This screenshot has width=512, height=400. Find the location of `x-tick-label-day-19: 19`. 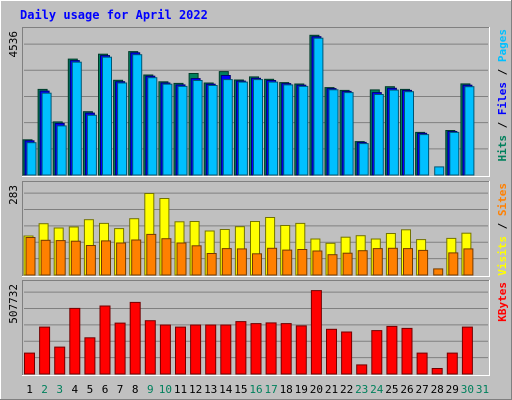

x-tick-label-day-19: 19 is located at coordinates (301, 389).